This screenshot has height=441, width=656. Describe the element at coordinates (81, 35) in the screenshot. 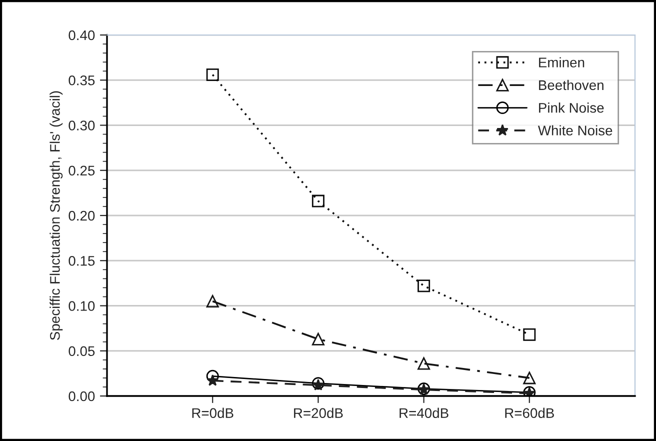

I see `y-tick-label: 0.40` at that location.